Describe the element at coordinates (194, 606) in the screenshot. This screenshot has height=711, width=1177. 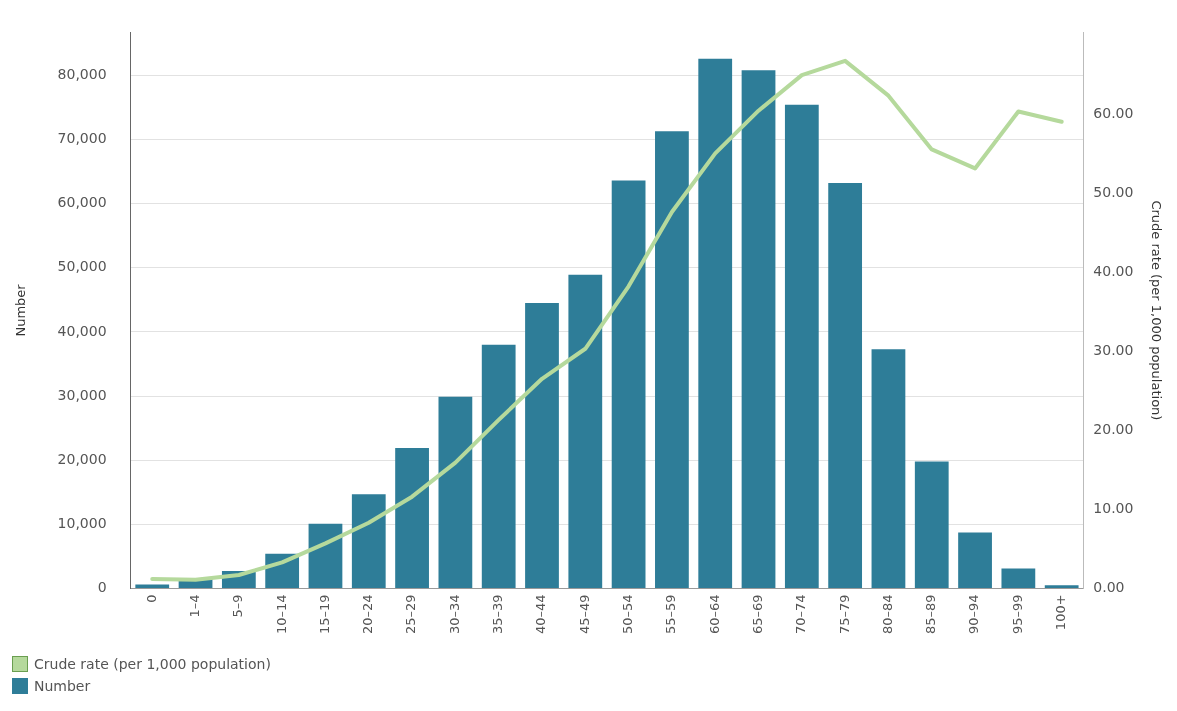
I see `x-tick-label: 1–4` at that location.